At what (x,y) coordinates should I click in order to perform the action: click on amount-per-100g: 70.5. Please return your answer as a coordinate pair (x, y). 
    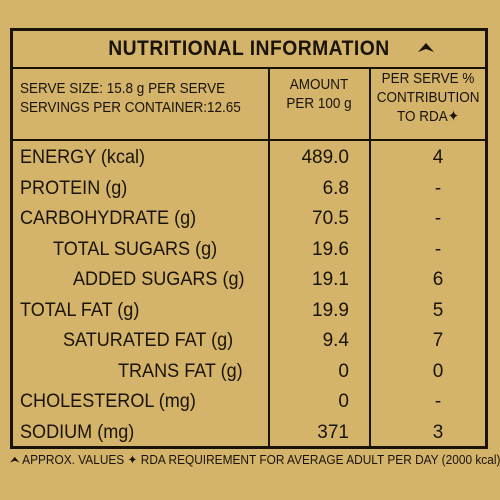
    Looking at the image, I should click on (330, 218).